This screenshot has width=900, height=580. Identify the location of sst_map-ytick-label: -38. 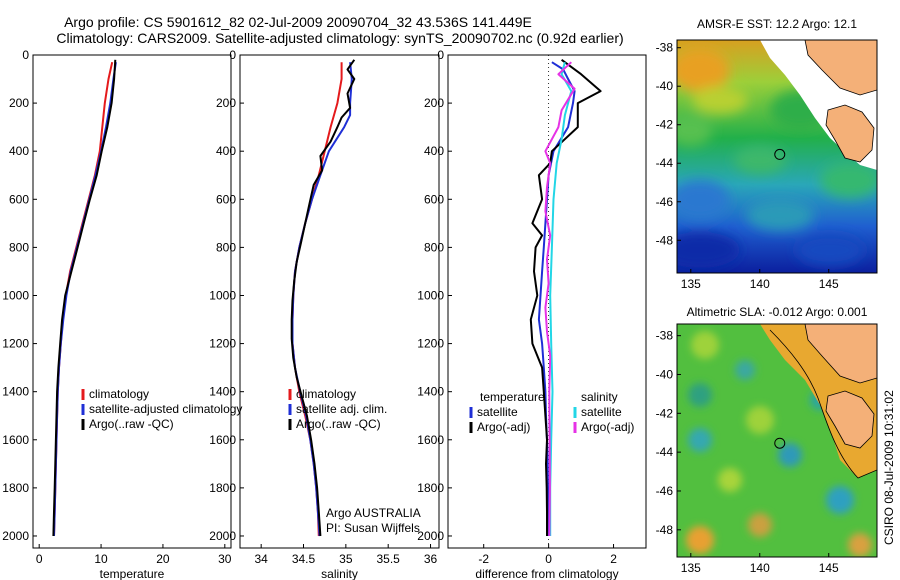
(665, 48).